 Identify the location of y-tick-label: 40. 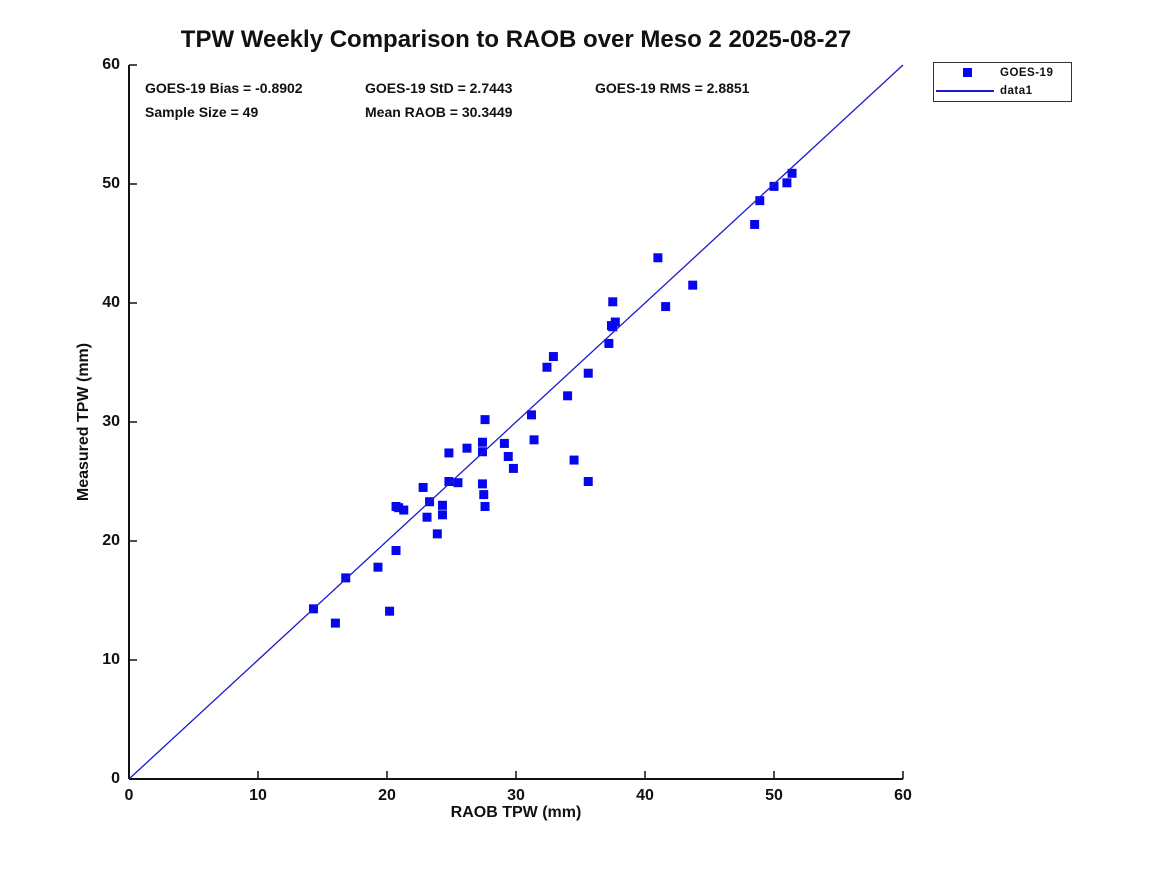
(111, 302).